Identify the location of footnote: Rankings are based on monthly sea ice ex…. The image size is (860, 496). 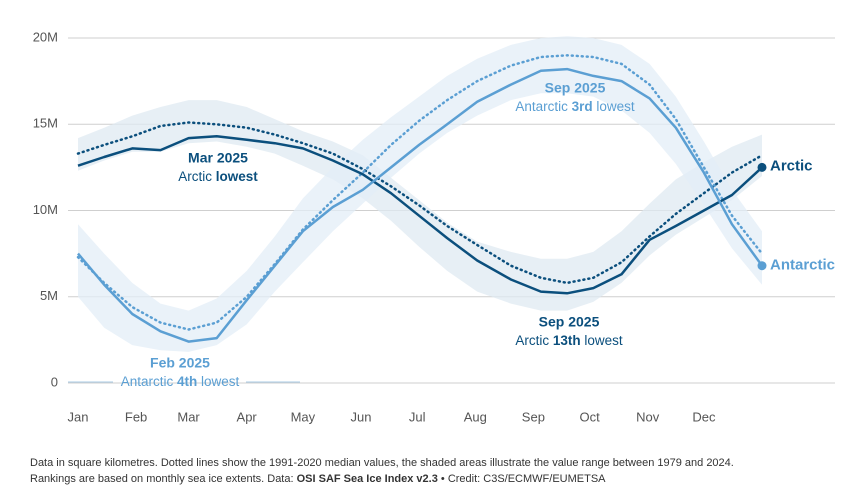
(318, 479).